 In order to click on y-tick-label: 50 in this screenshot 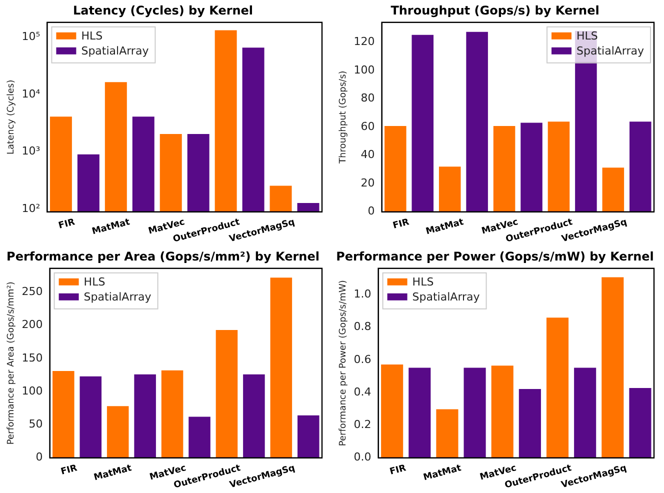, I will do `click(35, 424)`.